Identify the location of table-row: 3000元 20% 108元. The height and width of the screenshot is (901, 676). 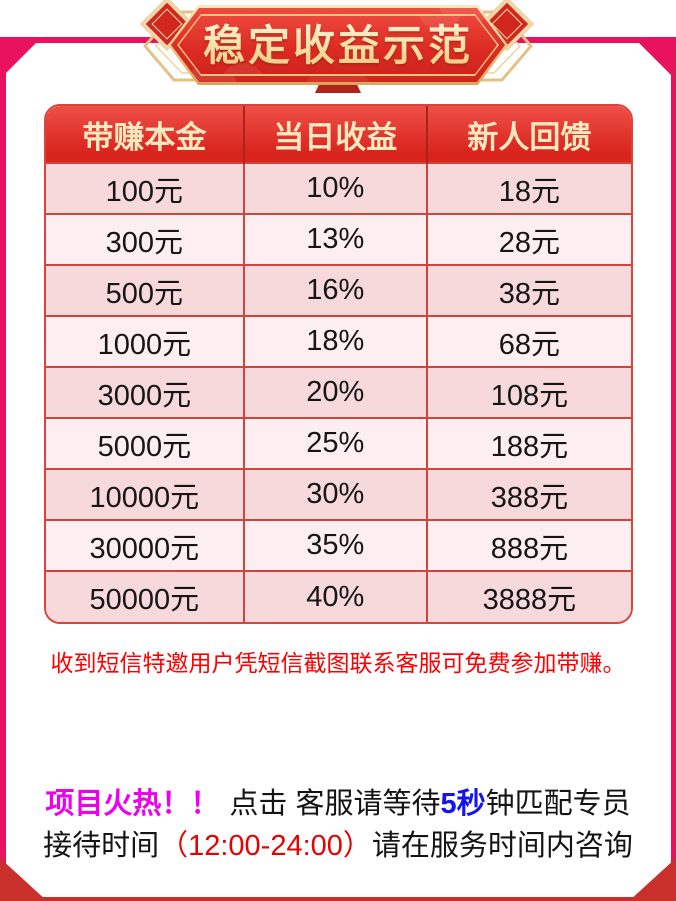
(338, 392).